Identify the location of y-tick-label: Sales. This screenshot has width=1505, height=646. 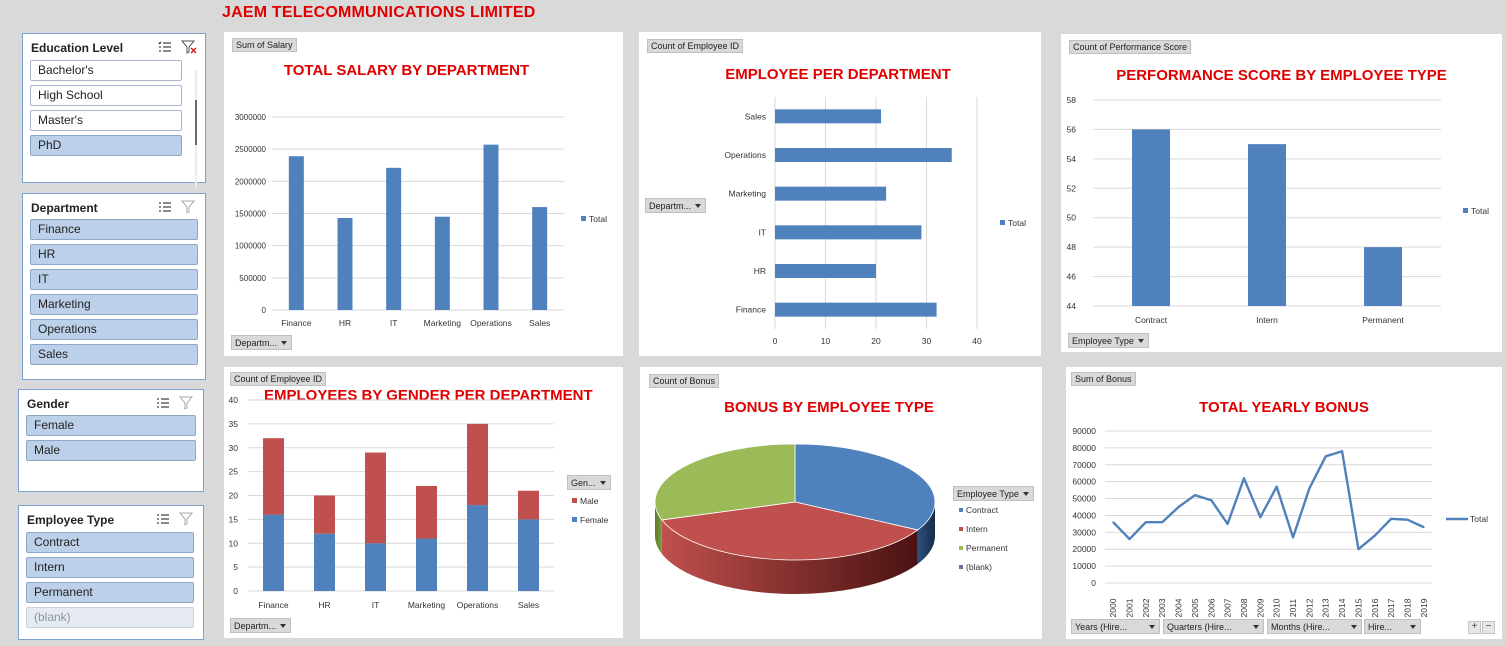
(755, 116).